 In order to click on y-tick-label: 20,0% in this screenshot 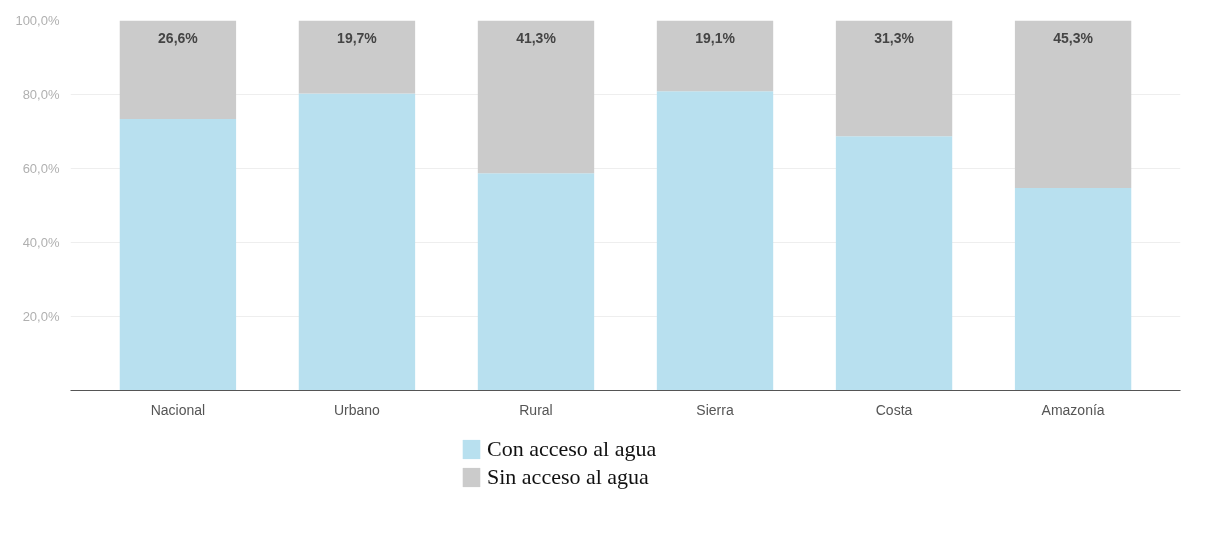, I will do `click(41, 316)`.